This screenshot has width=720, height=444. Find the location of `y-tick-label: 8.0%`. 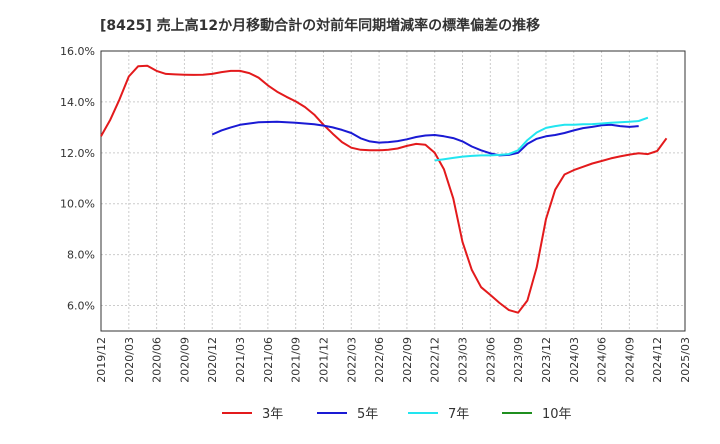

y-tick-label: 8.0% is located at coordinates (81, 255).